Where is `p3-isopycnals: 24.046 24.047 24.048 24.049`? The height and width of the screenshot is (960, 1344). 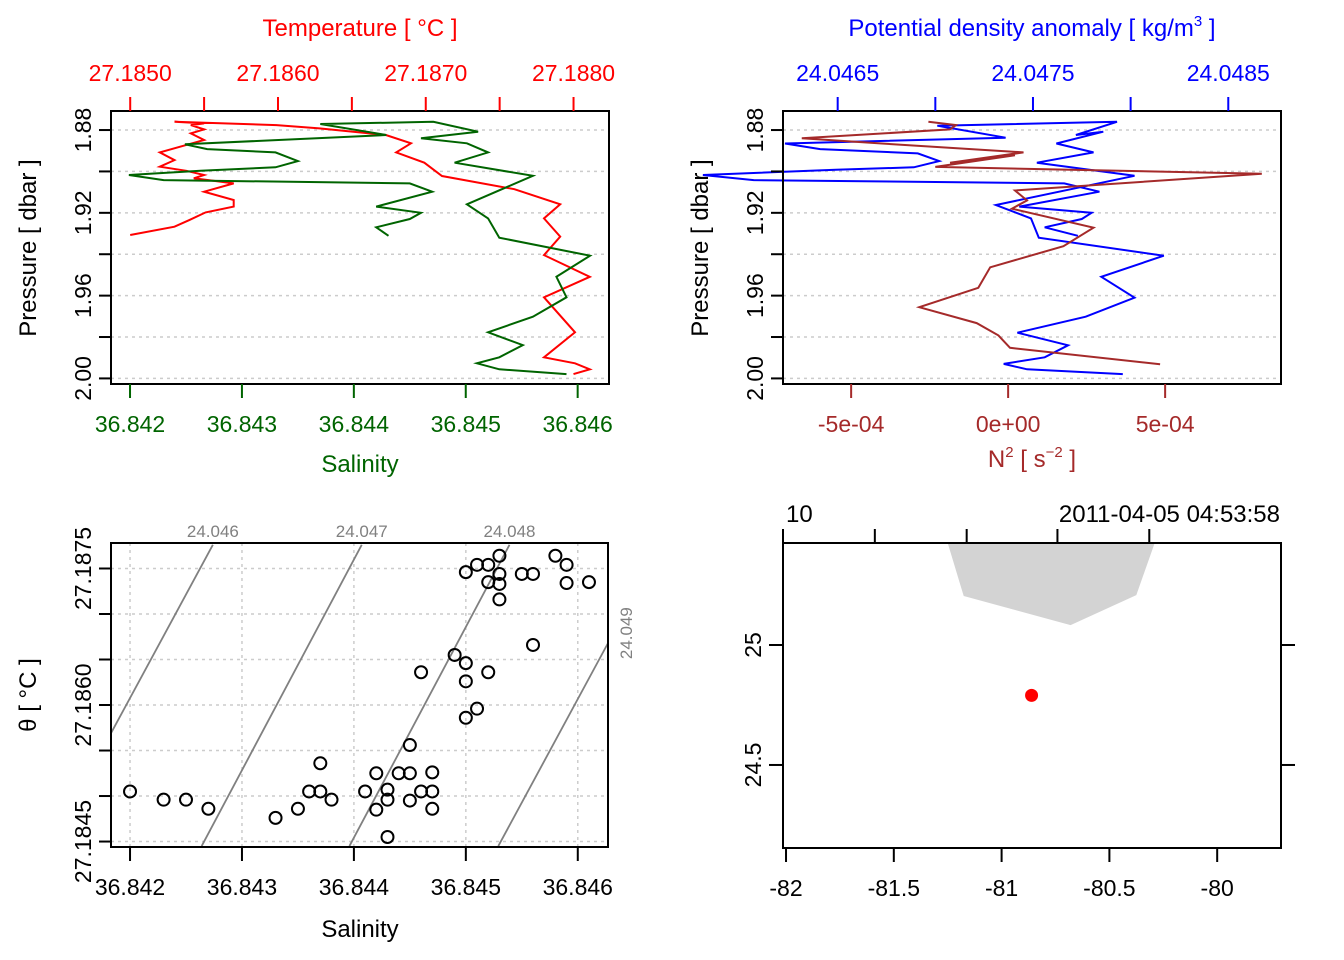
p3-isopycnals: 24.046 24.047 24.048 24.049 is located at coordinates (373, 684).